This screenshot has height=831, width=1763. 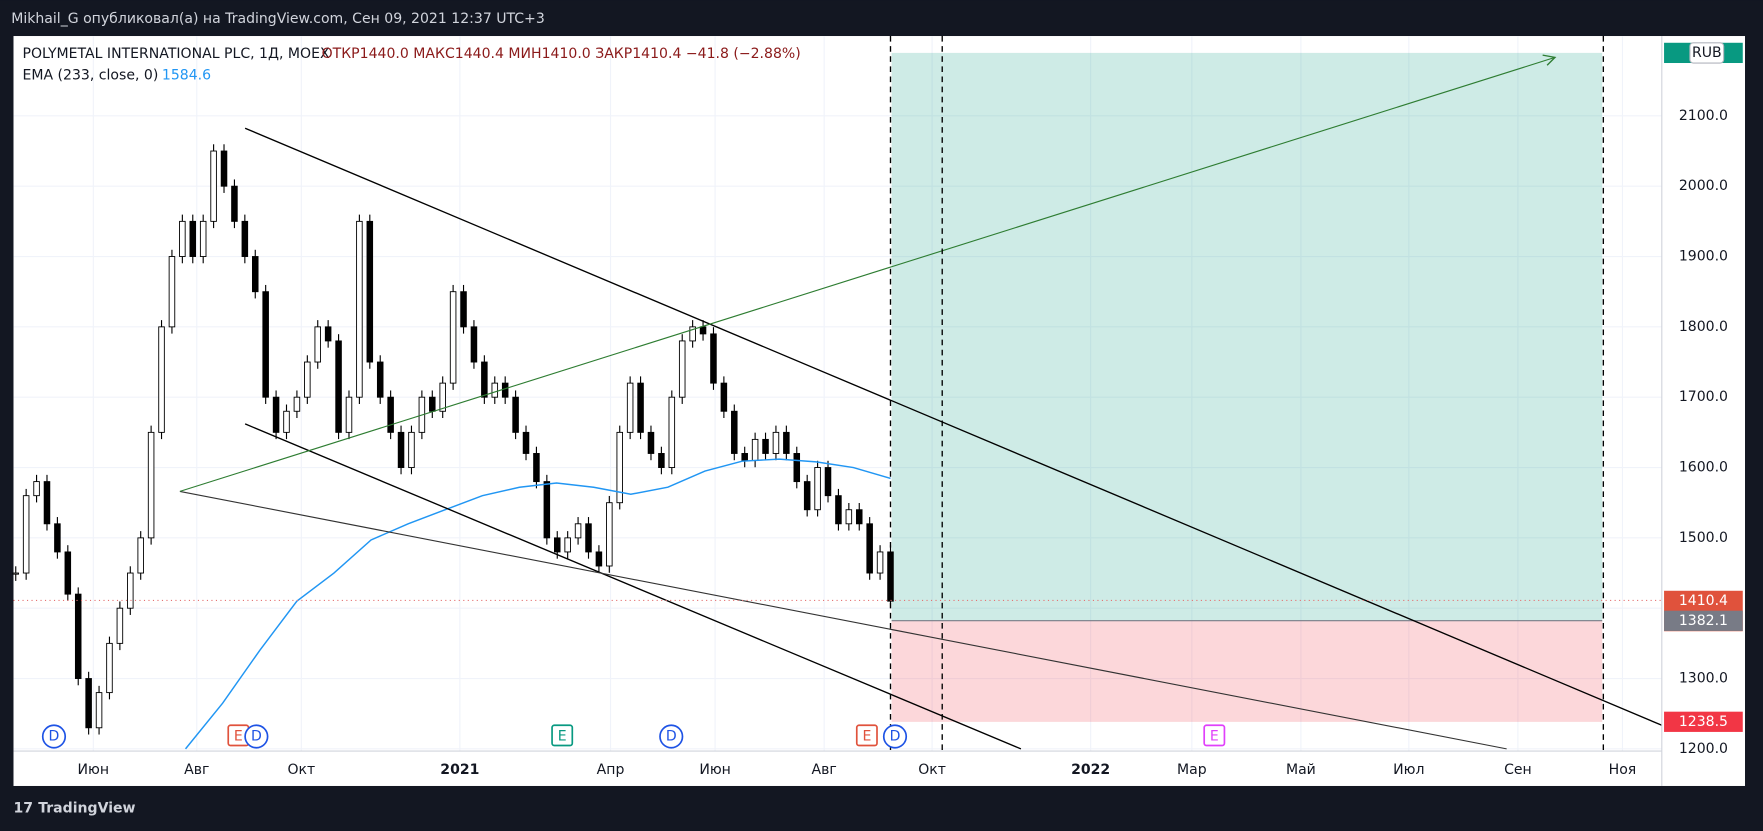 What do you see at coordinates (86, 808) in the screenshot?
I see `brand: TradingView` at bounding box center [86, 808].